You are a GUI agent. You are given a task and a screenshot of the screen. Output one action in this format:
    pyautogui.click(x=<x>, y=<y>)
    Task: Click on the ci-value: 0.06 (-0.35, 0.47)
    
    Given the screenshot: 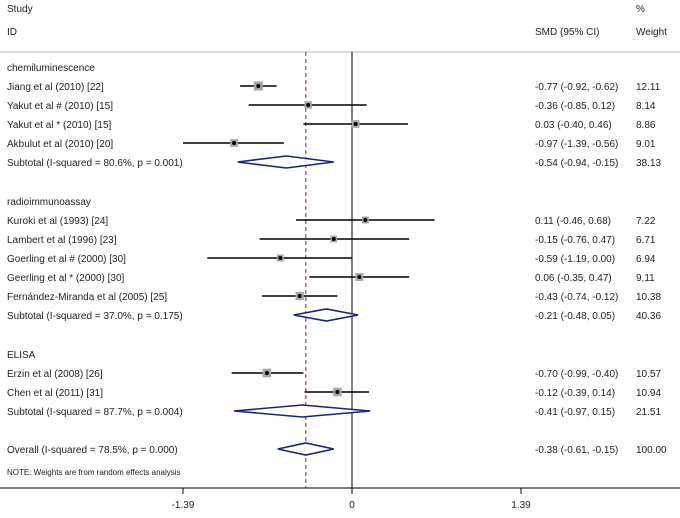 What is the action you would take?
    pyautogui.click(x=573, y=278)
    